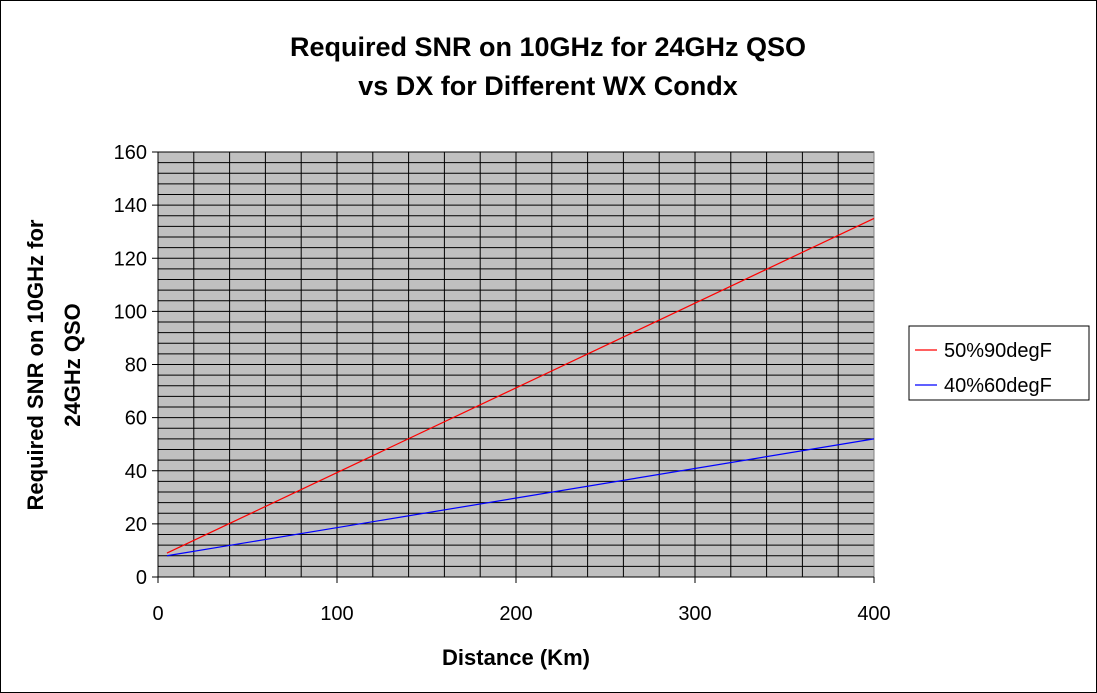  I want to click on chart-title-line-1: Required SNR on 10GHz for 24GHz QSO, so click(548, 47).